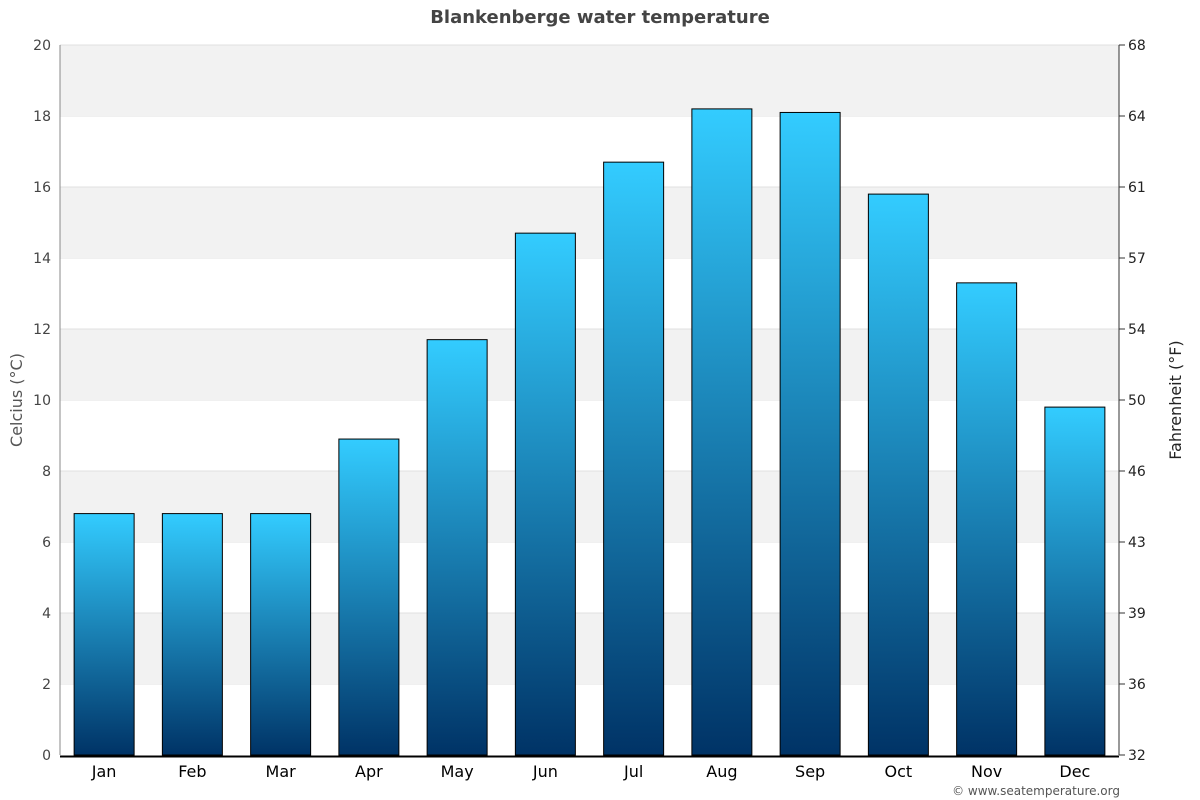 Image resolution: width=1200 pixels, height=800 pixels. I want to click on x-tick-label: Nov, so click(986, 771).